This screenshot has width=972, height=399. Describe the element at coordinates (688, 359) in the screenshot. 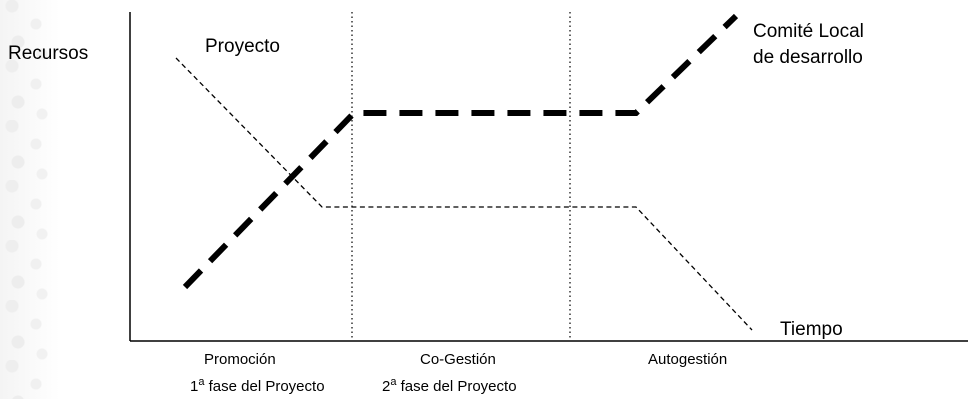

I see `phase-label-autogestion: Autogestión` at that location.